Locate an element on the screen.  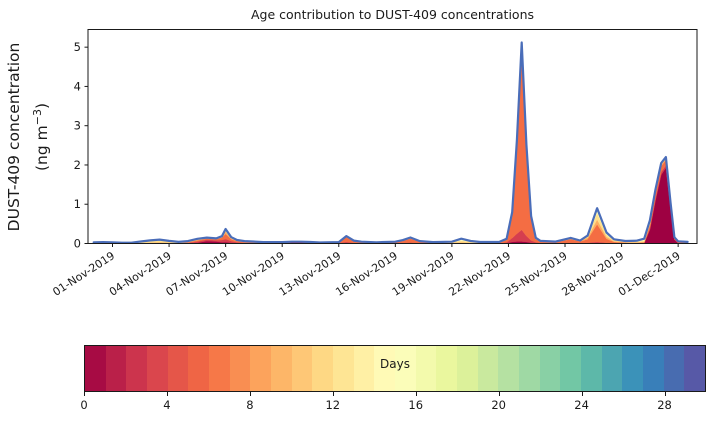
x-tick-label: 04-Nov-2019 is located at coordinates (140, 274).